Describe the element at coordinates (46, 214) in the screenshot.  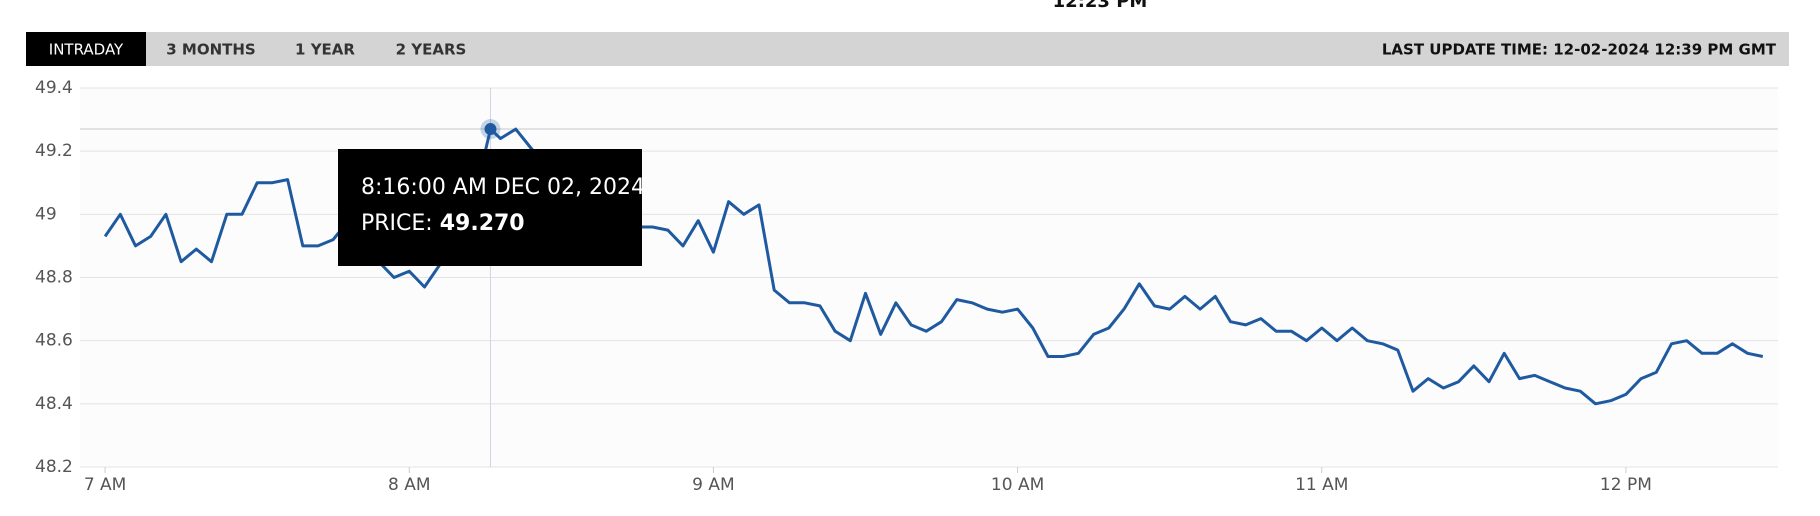
I see `y-tick-label: 49` at that location.